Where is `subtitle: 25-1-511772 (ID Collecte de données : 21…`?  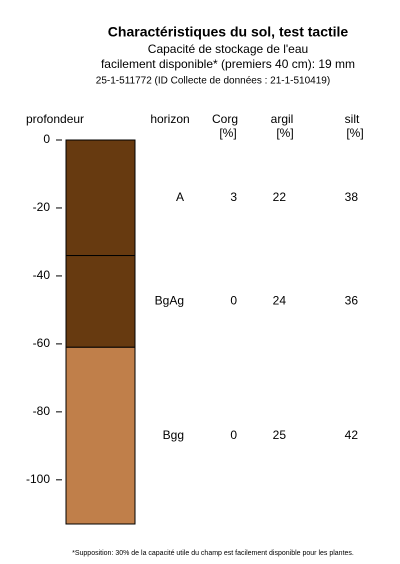
subtitle: 25-1-511772 (ID Collecte de données : 21… is located at coordinates (213, 81).